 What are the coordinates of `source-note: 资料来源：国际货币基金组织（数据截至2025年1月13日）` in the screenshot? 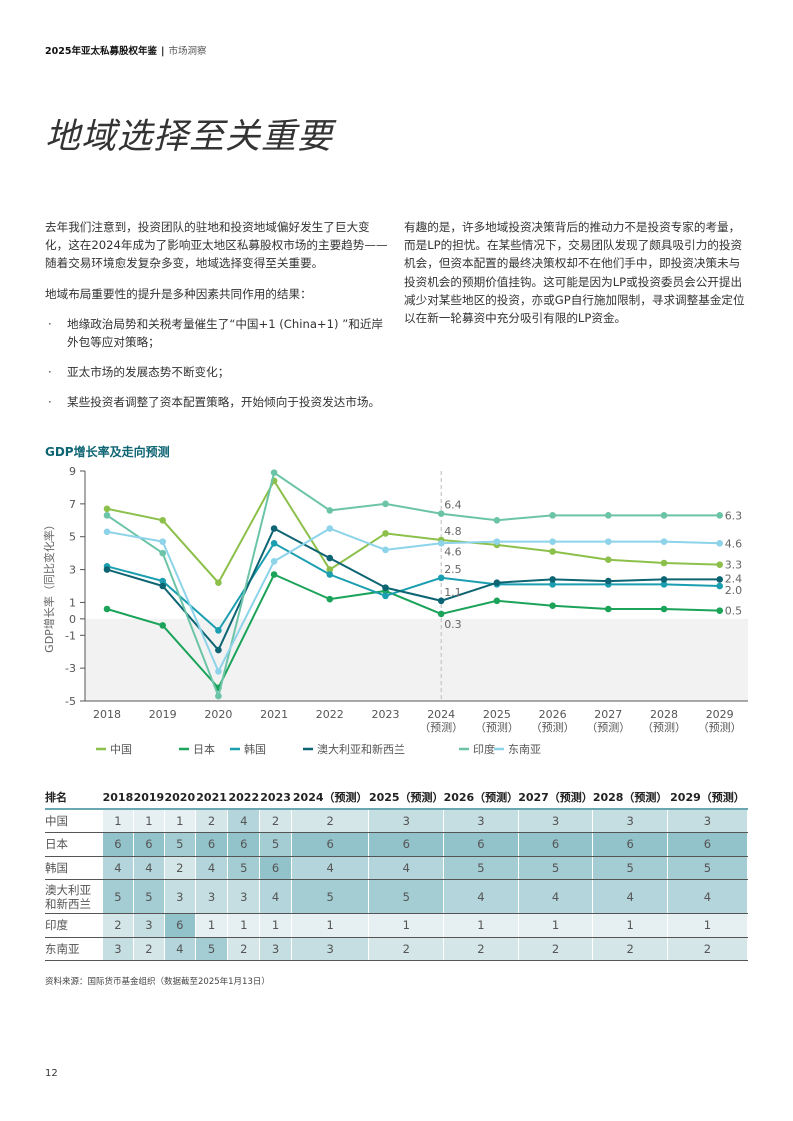 It's located at (157, 982).